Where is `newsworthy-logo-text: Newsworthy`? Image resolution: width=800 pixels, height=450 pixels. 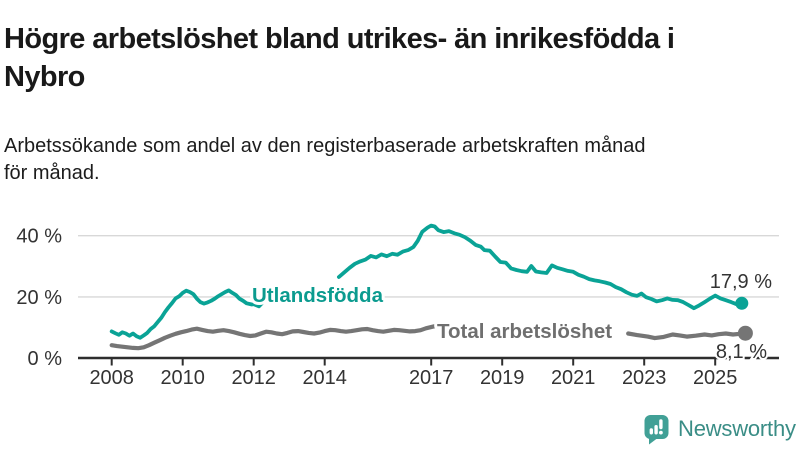
newsworthy-logo-text: Newsworthy is located at coordinates (737, 428).